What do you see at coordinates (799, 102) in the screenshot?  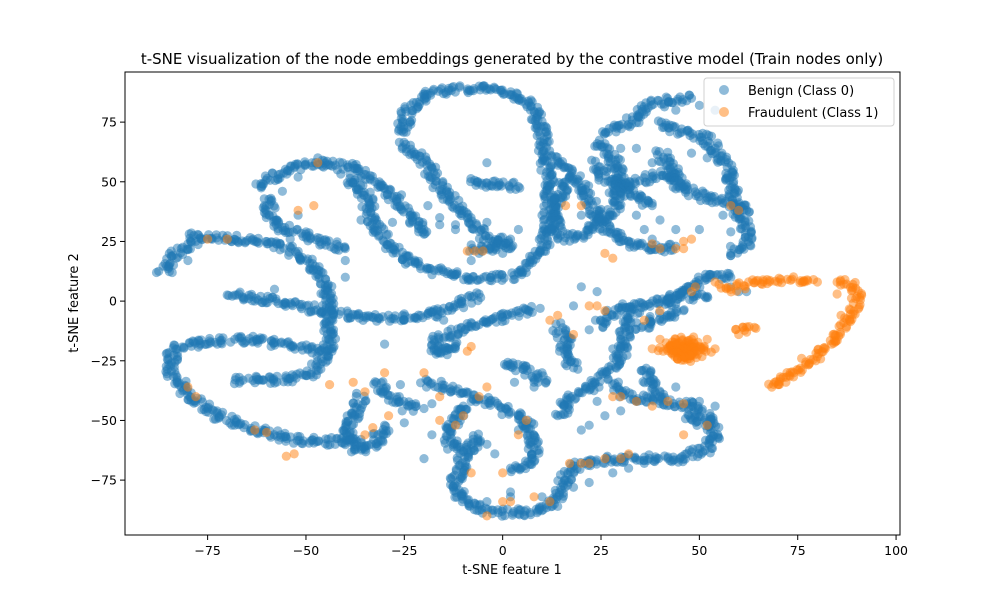 I see `legend: Benign (Class 0) Fraudulent (Class 1)` at bounding box center [799, 102].